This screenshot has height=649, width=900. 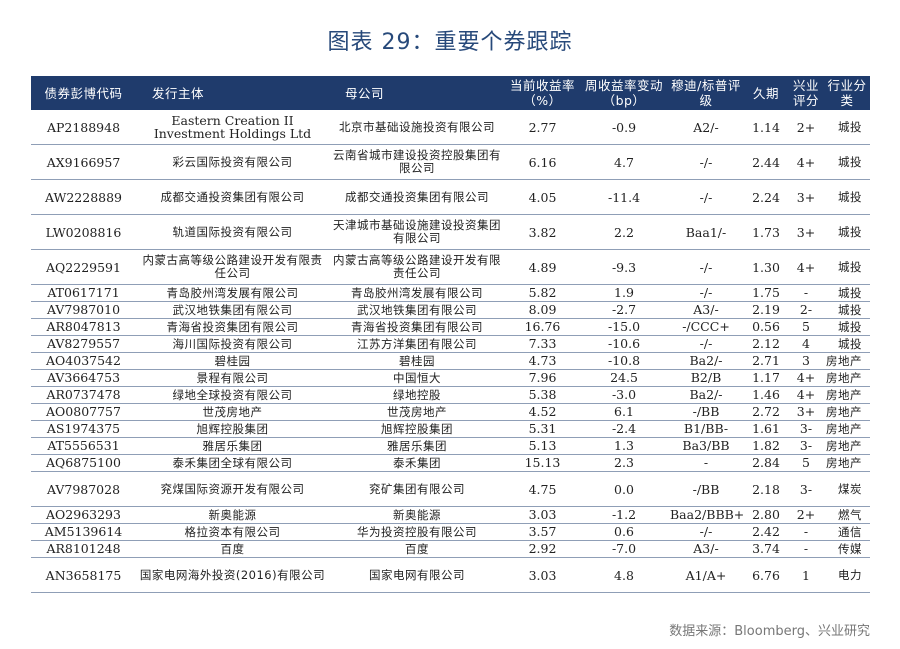 What do you see at coordinates (806, 361) in the screenshot?
I see `cell-score: 3` at bounding box center [806, 361].